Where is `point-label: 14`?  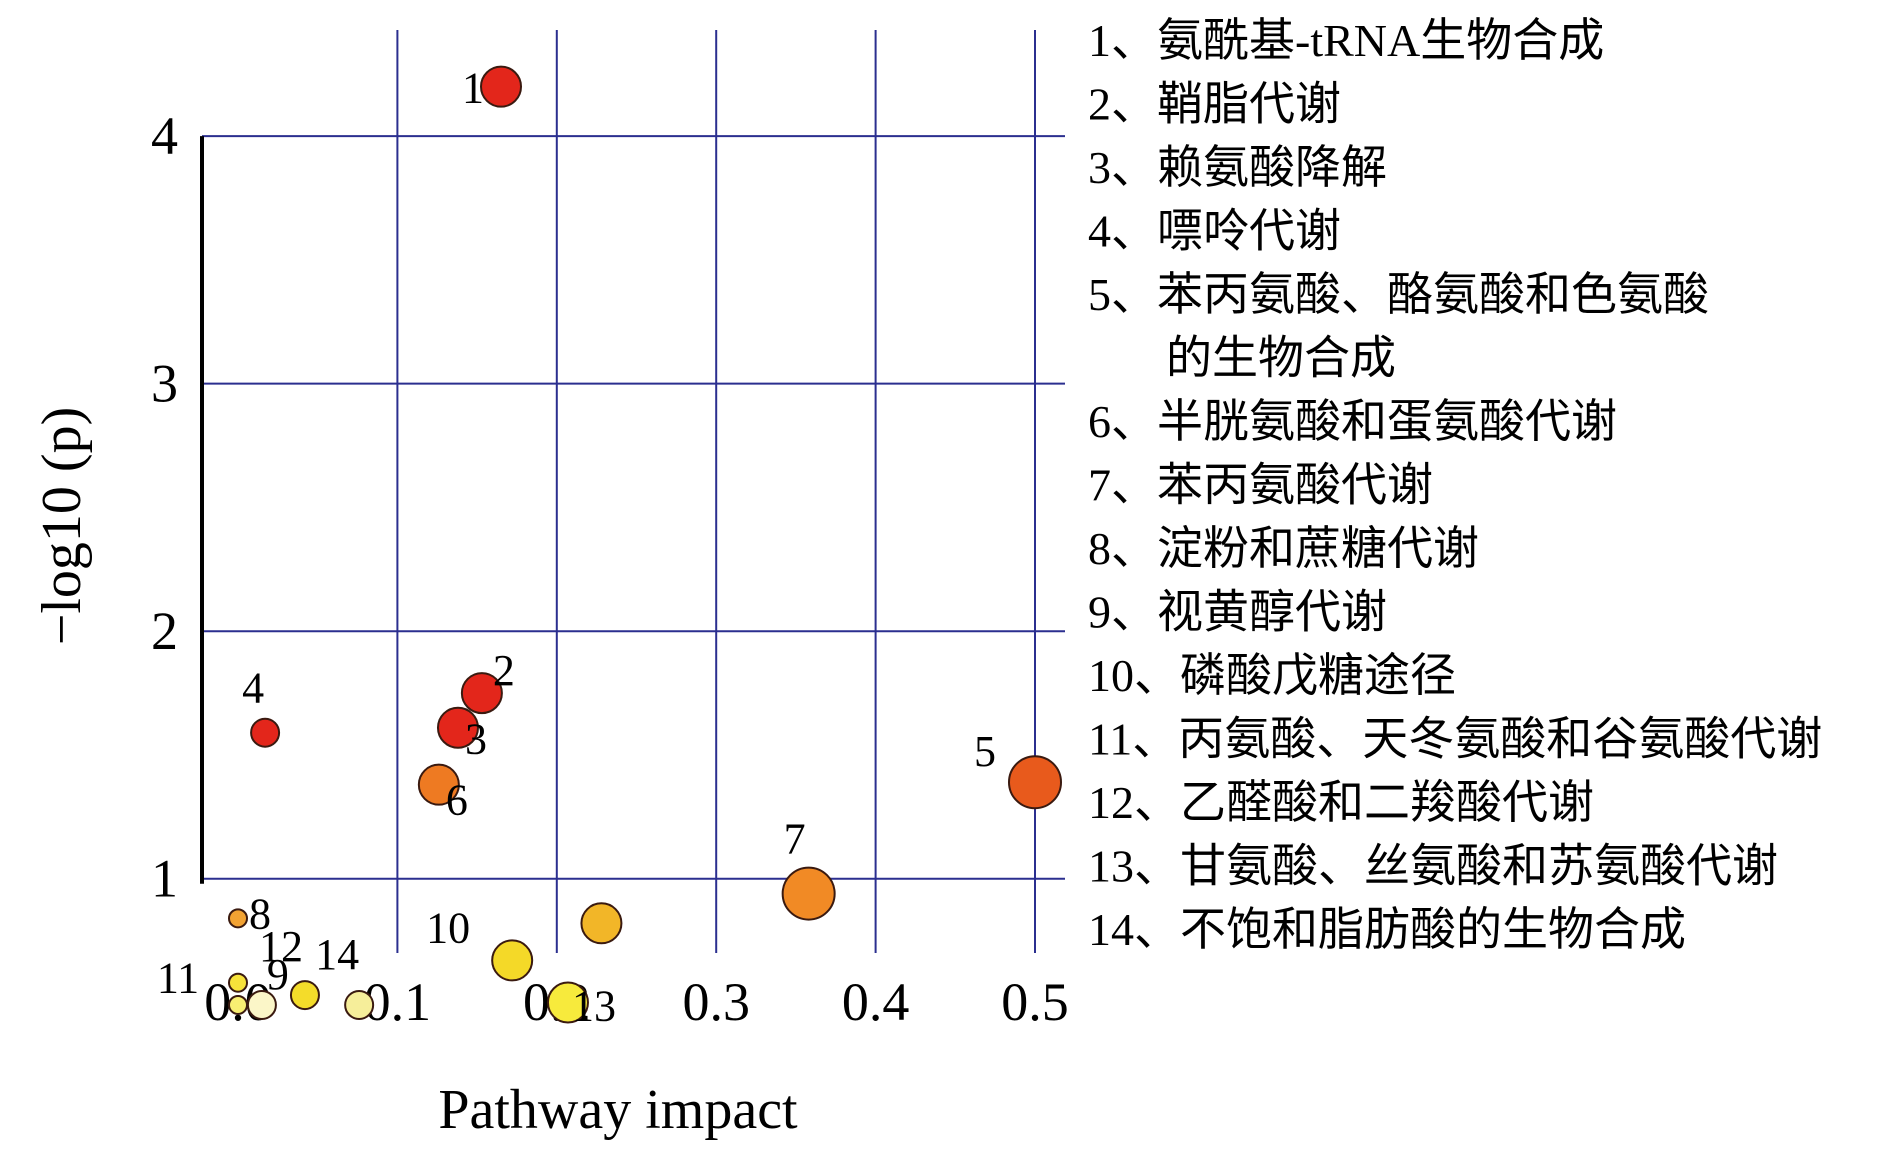 point-label: 14 is located at coordinates (337, 954).